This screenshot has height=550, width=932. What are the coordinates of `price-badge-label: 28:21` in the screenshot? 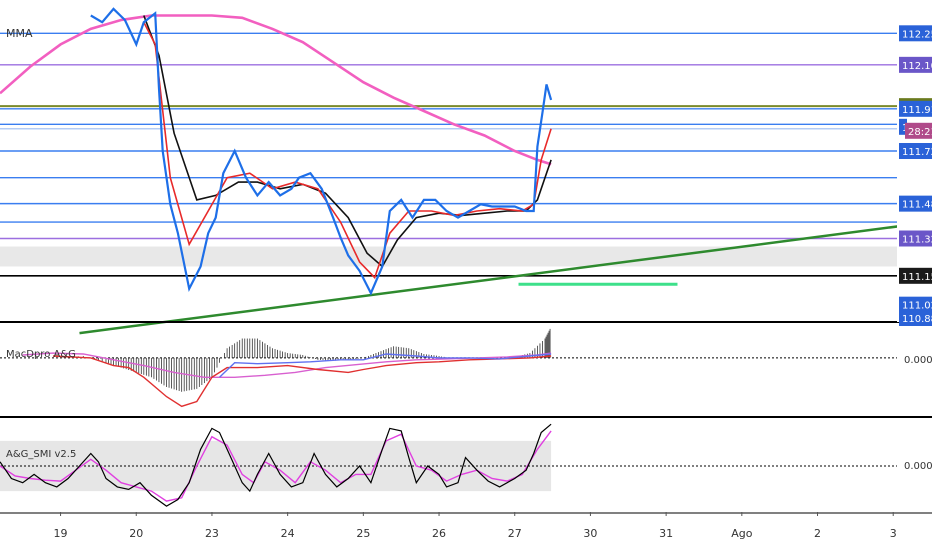 It's located at (920, 132).